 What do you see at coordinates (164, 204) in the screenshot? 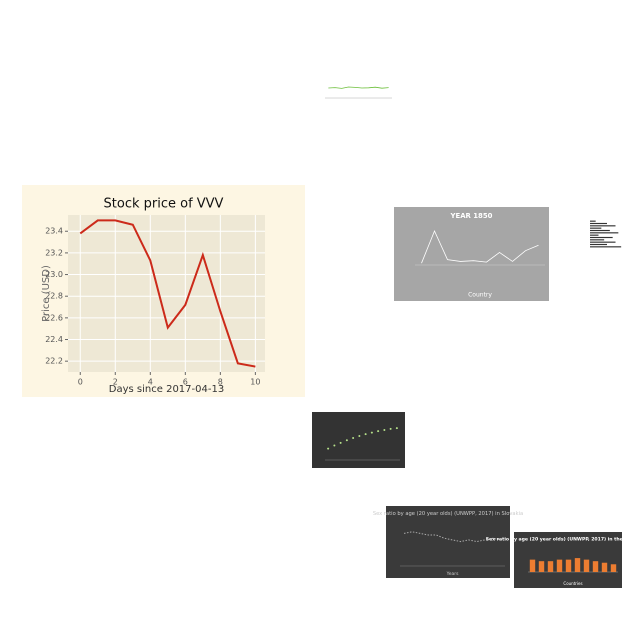
I see `chart-title: Stock price of VVV` at bounding box center [164, 204].